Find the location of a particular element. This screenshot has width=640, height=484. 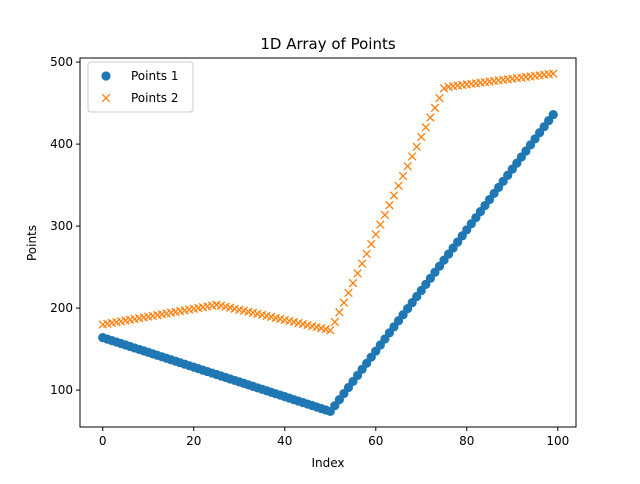

legend-box is located at coordinates (140, 87).